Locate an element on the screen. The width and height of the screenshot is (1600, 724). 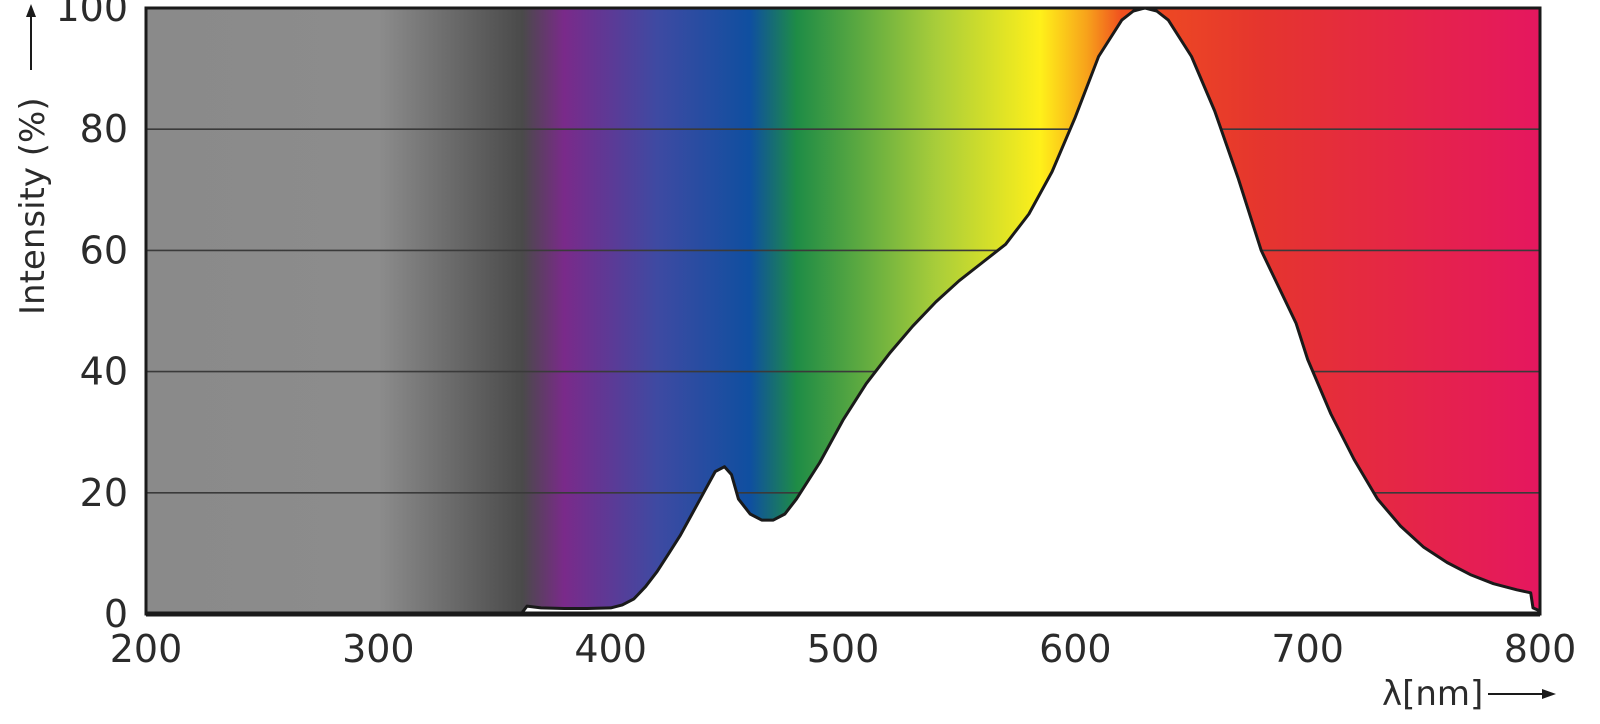
x-tick-label: 800 is located at coordinates (1540, 649).